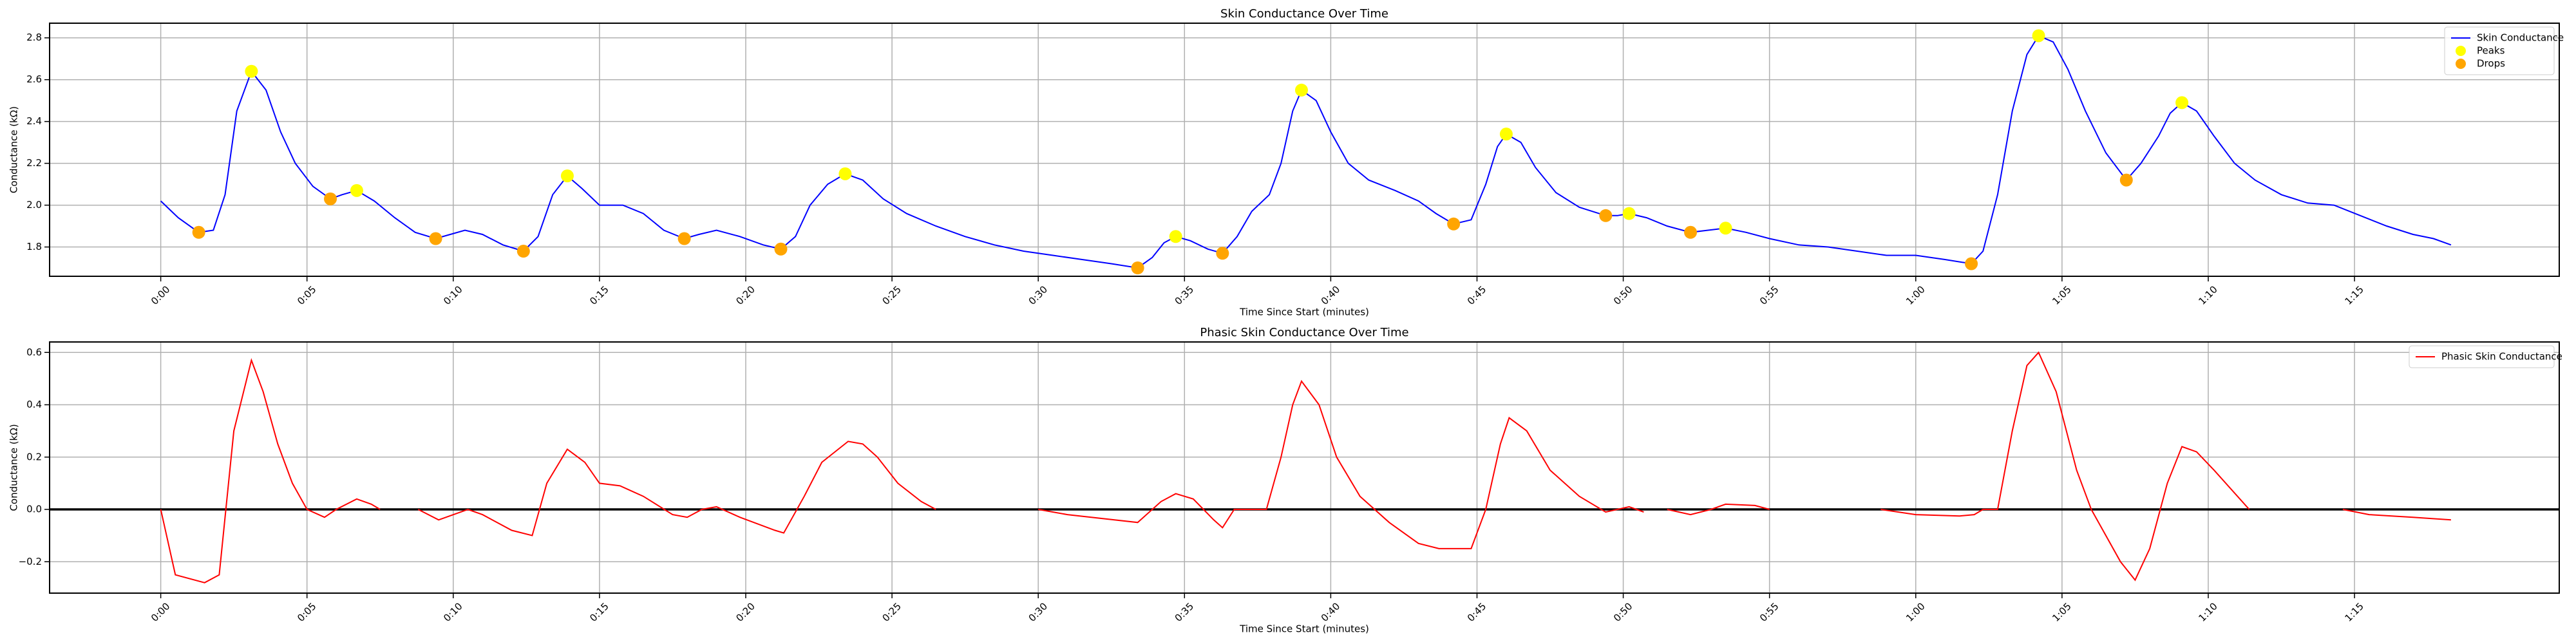 The image size is (2576, 644). What do you see at coordinates (34, 510) in the screenshot?
I see `y-tick-label: 0.0` at bounding box center [34, 510].